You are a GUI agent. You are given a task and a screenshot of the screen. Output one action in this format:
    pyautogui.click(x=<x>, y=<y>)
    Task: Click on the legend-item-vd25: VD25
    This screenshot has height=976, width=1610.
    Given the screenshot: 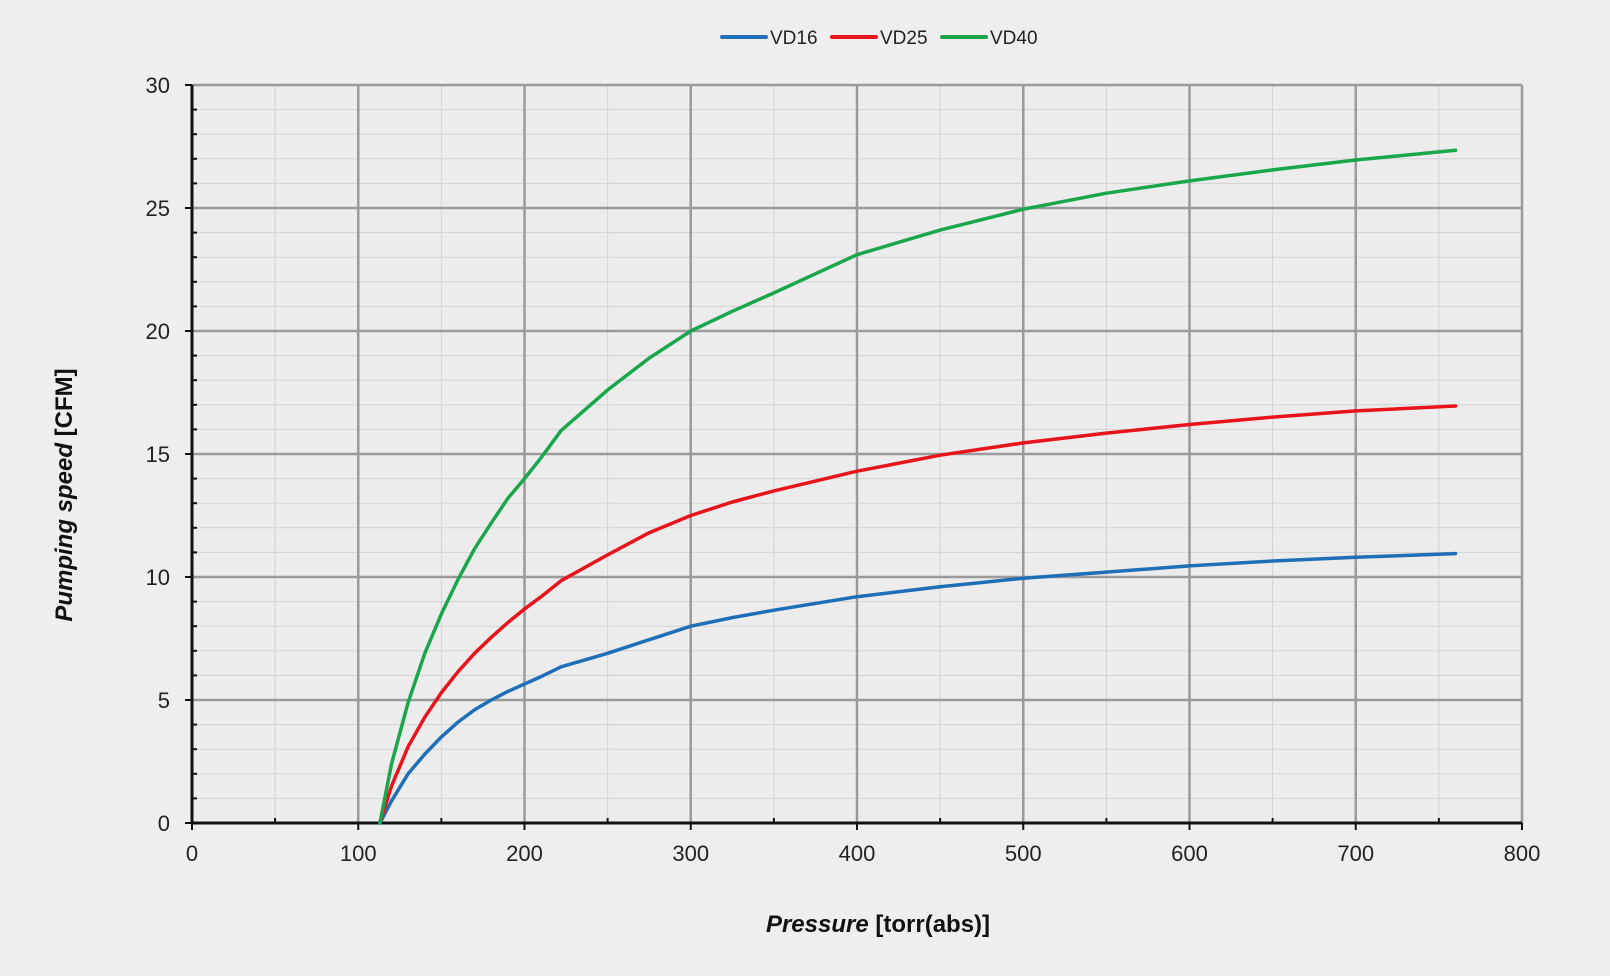 What is the action you would take?
    pyautogui.click(x=879, y=38)
    